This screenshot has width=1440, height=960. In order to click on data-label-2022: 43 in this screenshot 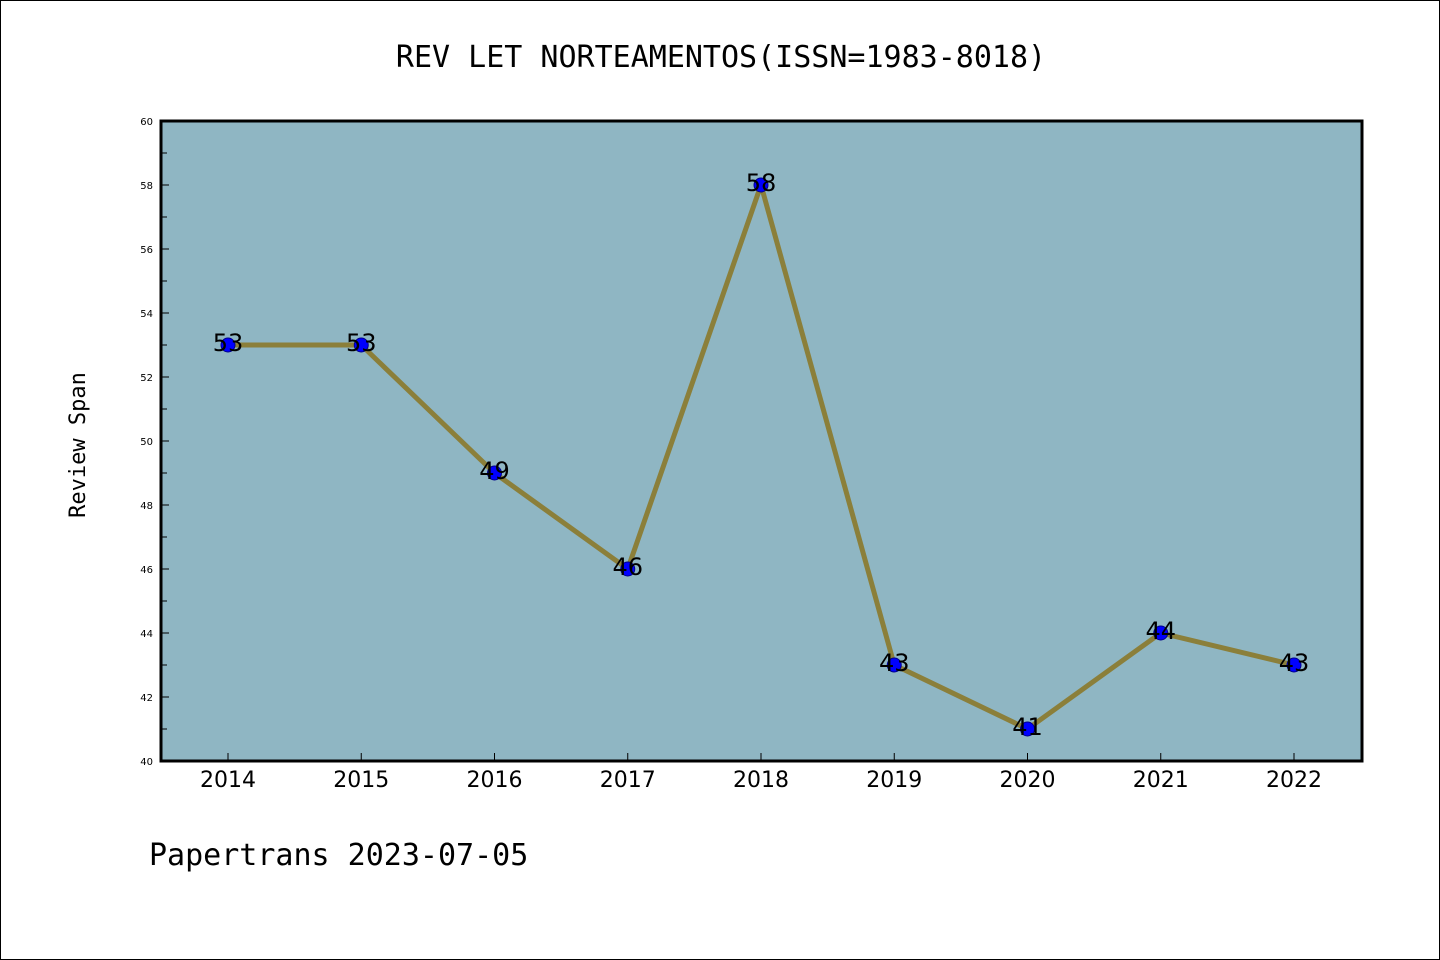, I will do `click(1294, 663)`.